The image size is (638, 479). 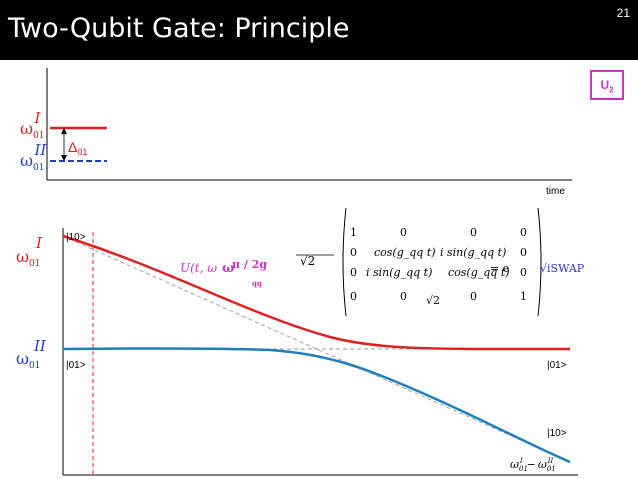 What do you see at coordinates (76, 365) in the screenshot?
I see `state-01-left: |01>` at bounding box center [76, 365].